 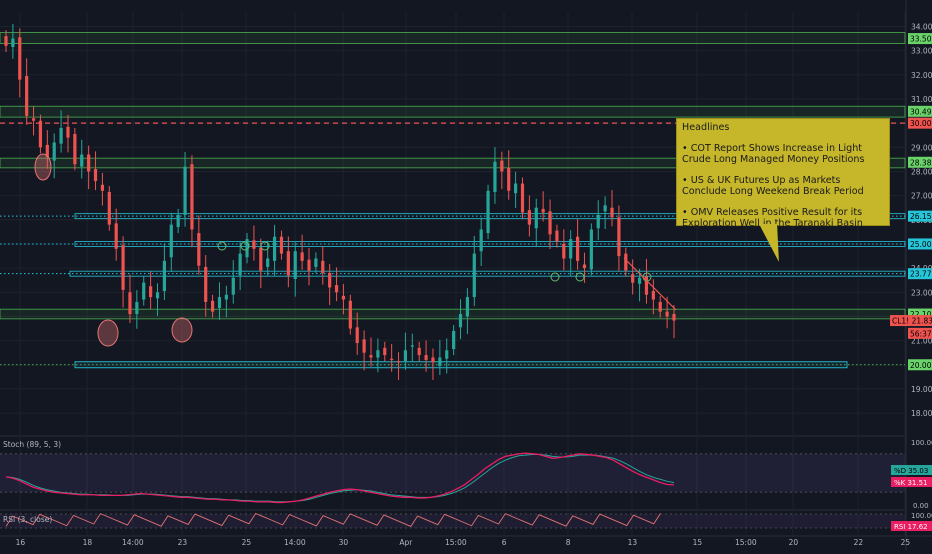 What do you see at coordinates (340, 478) in the screenshot?
I see `stoch-k-line` at bounding box center [340, 478].